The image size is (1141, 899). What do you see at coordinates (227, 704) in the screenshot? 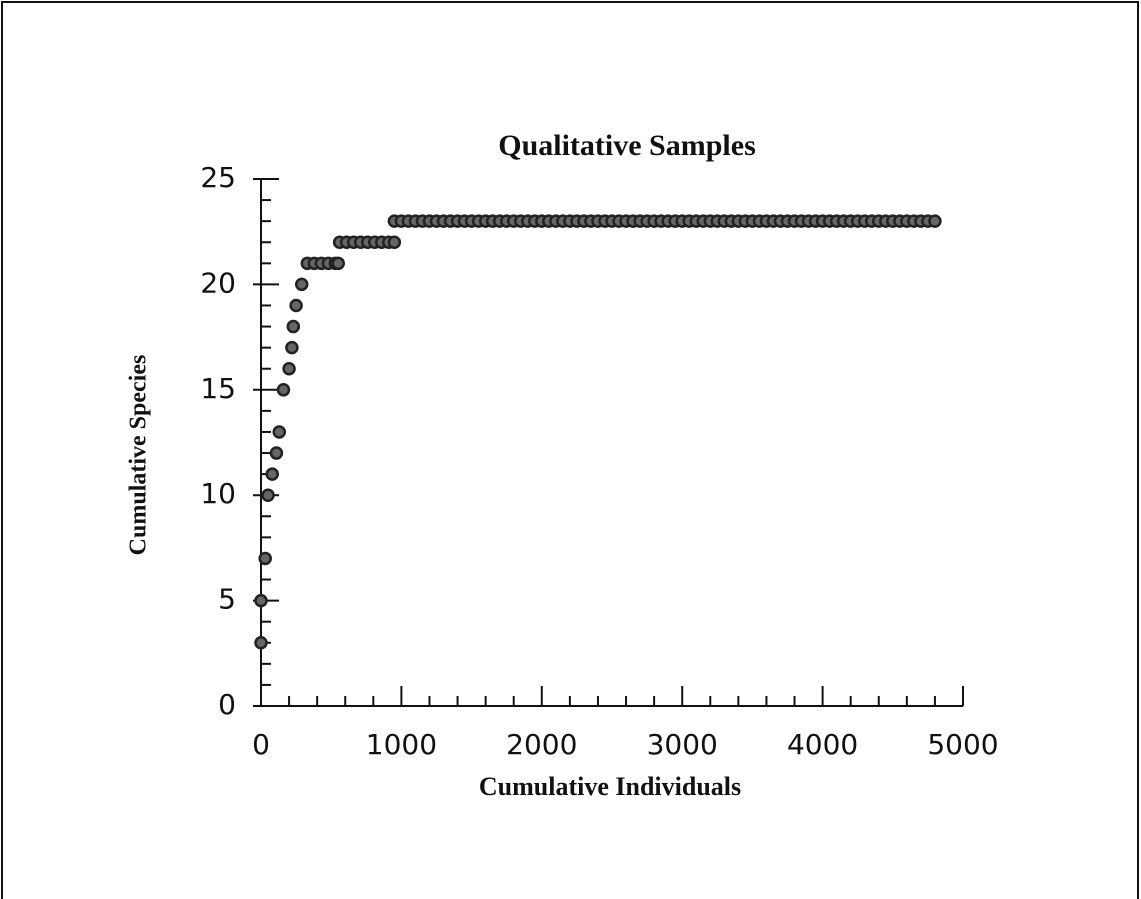
I see `y-tick-label: 0` at bounding box center [227, 704].